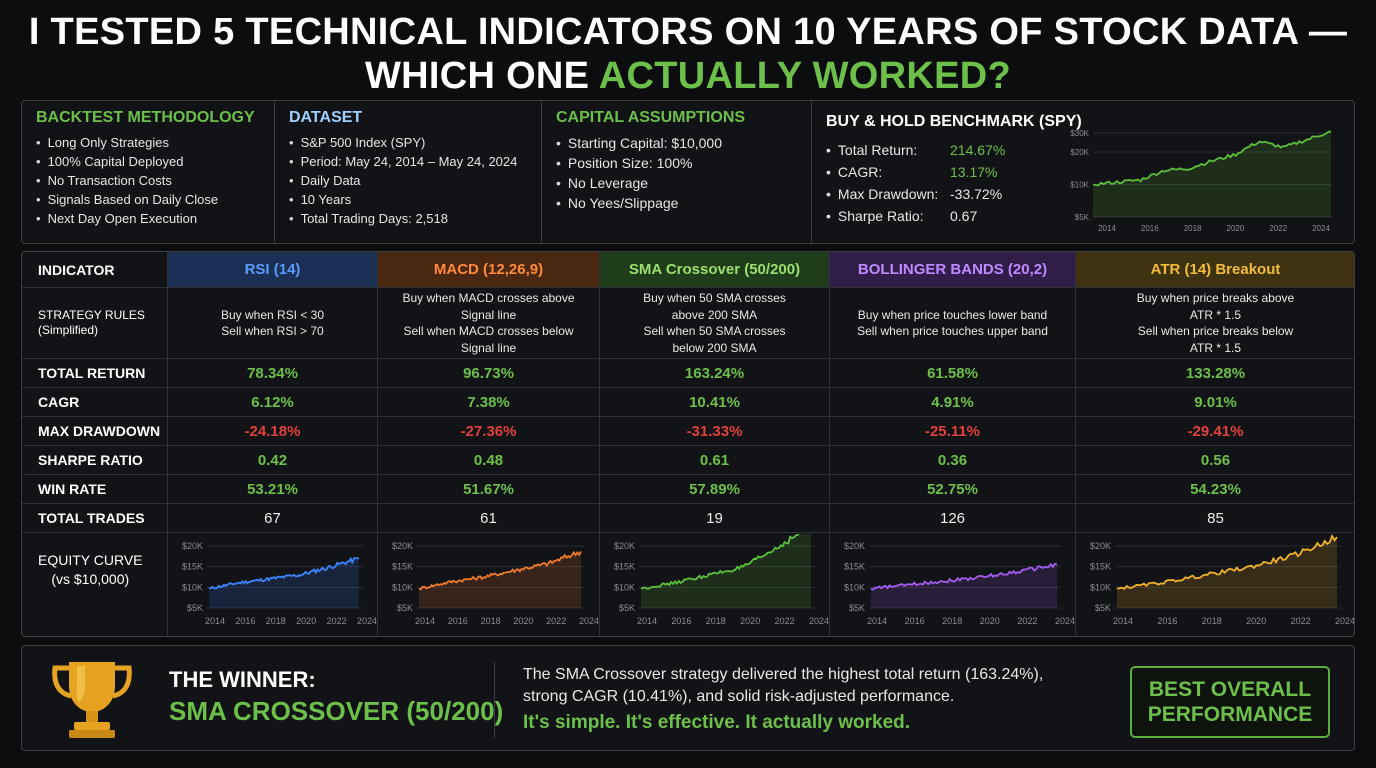 Image resolution: width=1376 pixels, height=768 pixels. I want to click on indicator-column-header: SMA Crossover (50/200), so click(715, 270).